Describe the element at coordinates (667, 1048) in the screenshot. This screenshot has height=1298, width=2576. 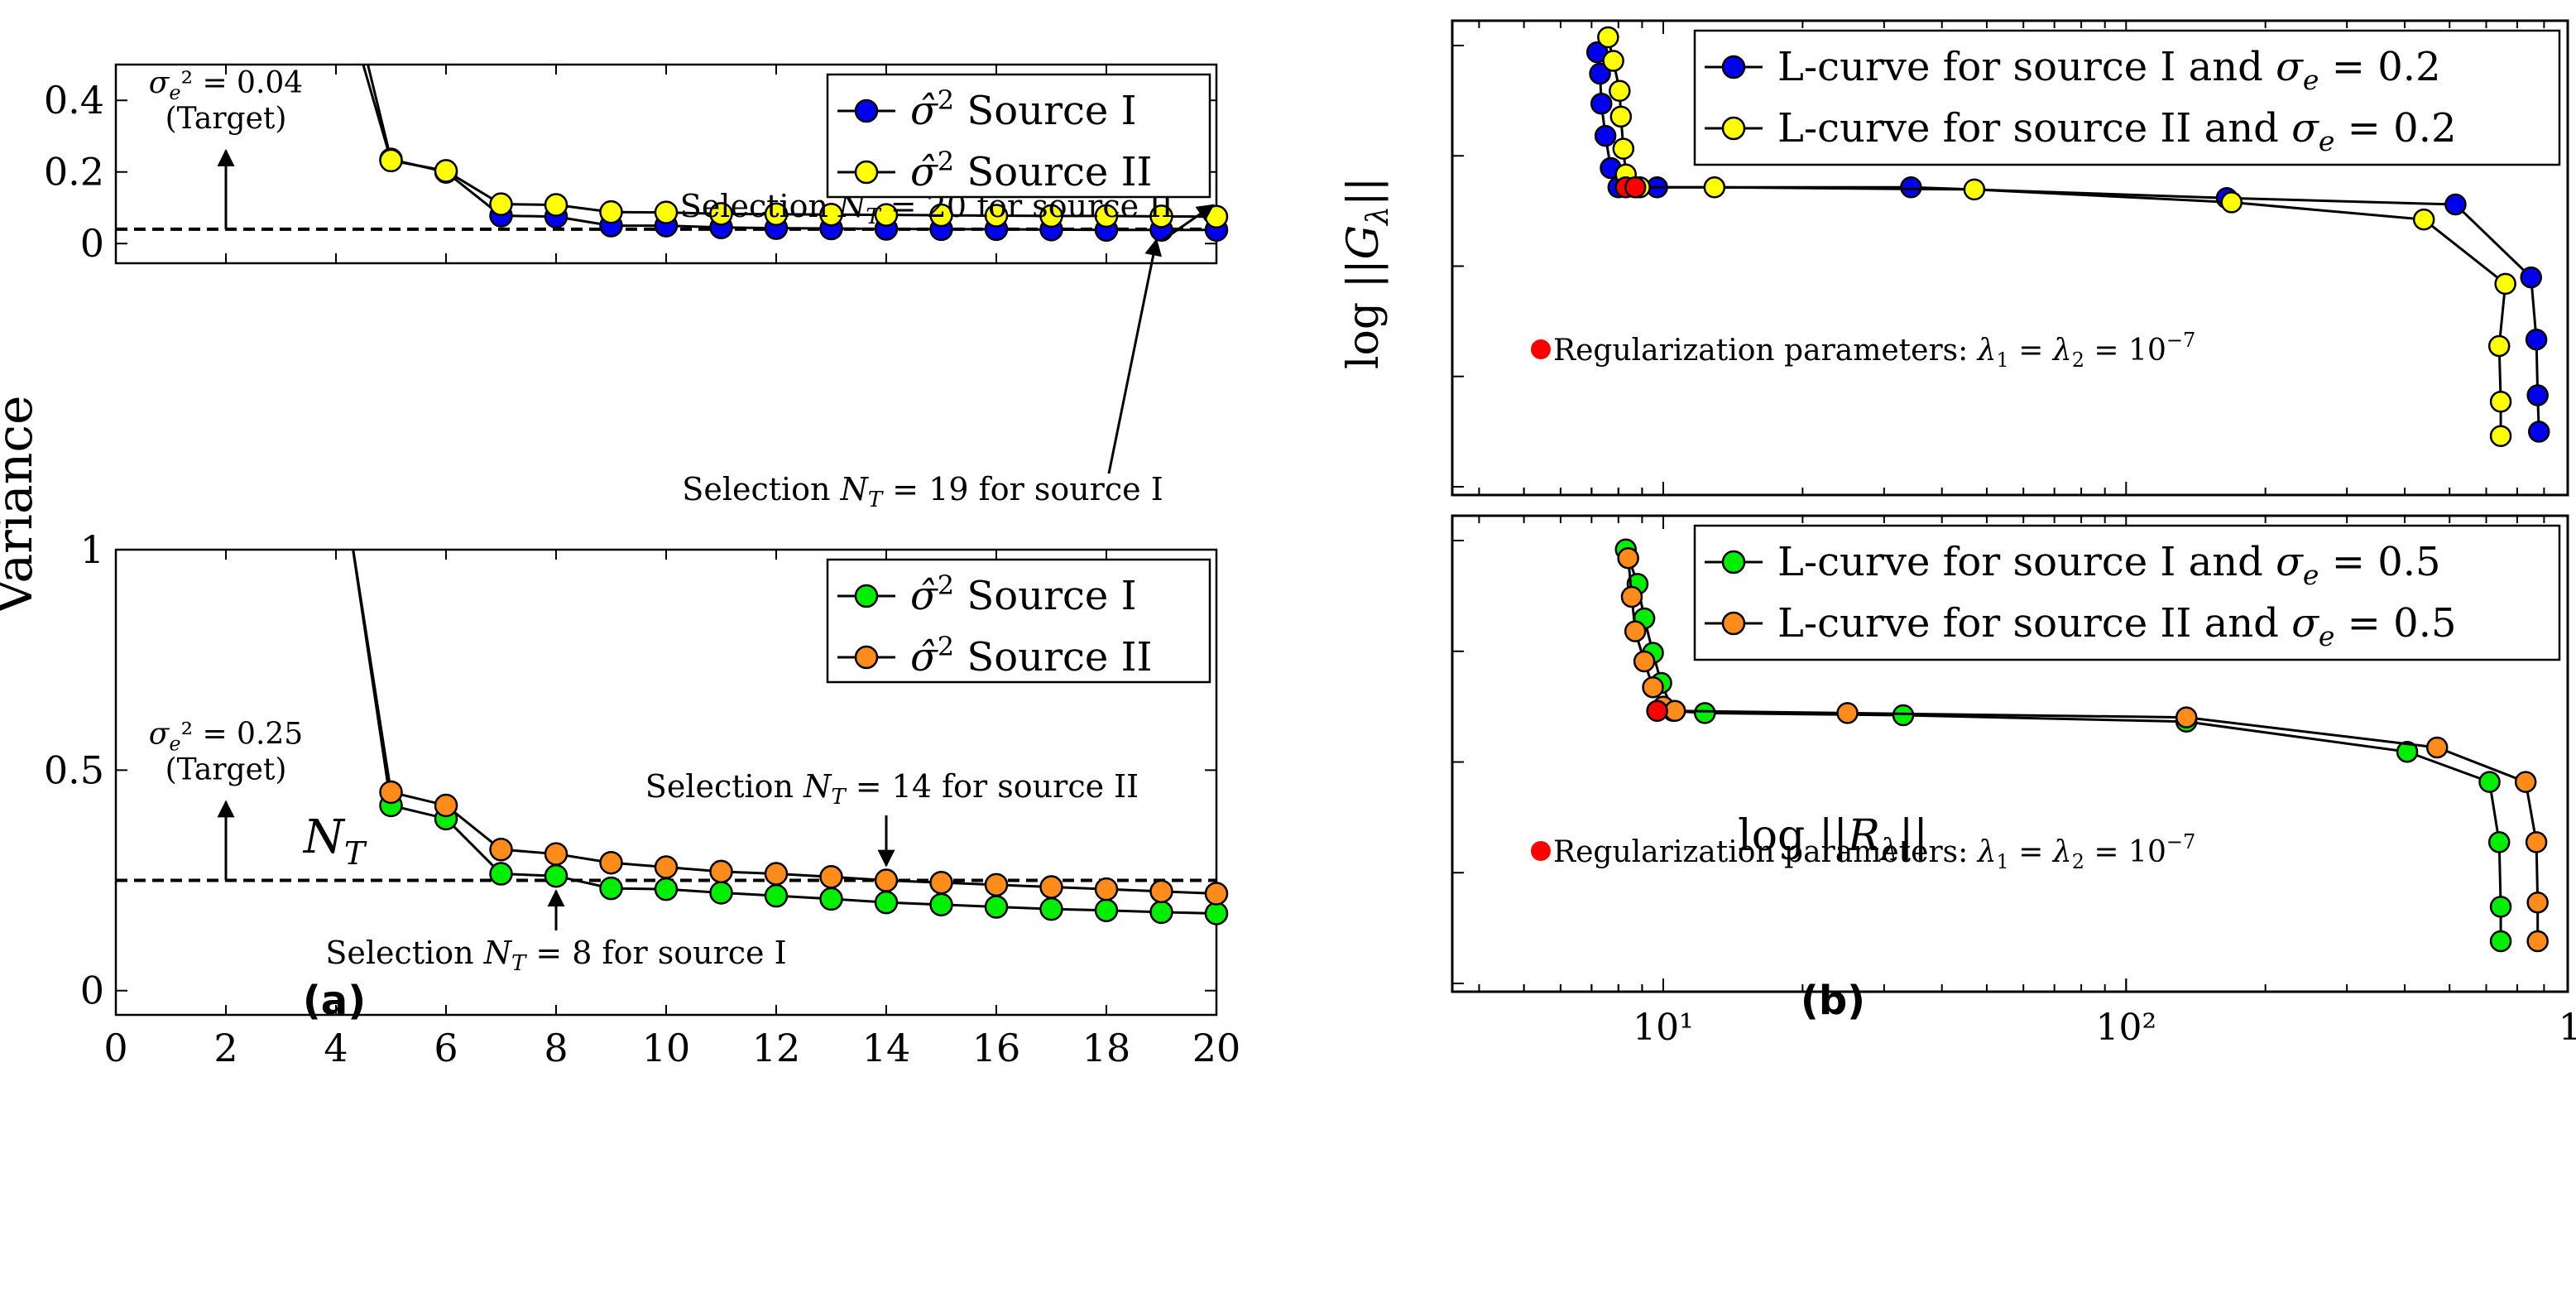
I see `x-tick-label: 10` at that location.